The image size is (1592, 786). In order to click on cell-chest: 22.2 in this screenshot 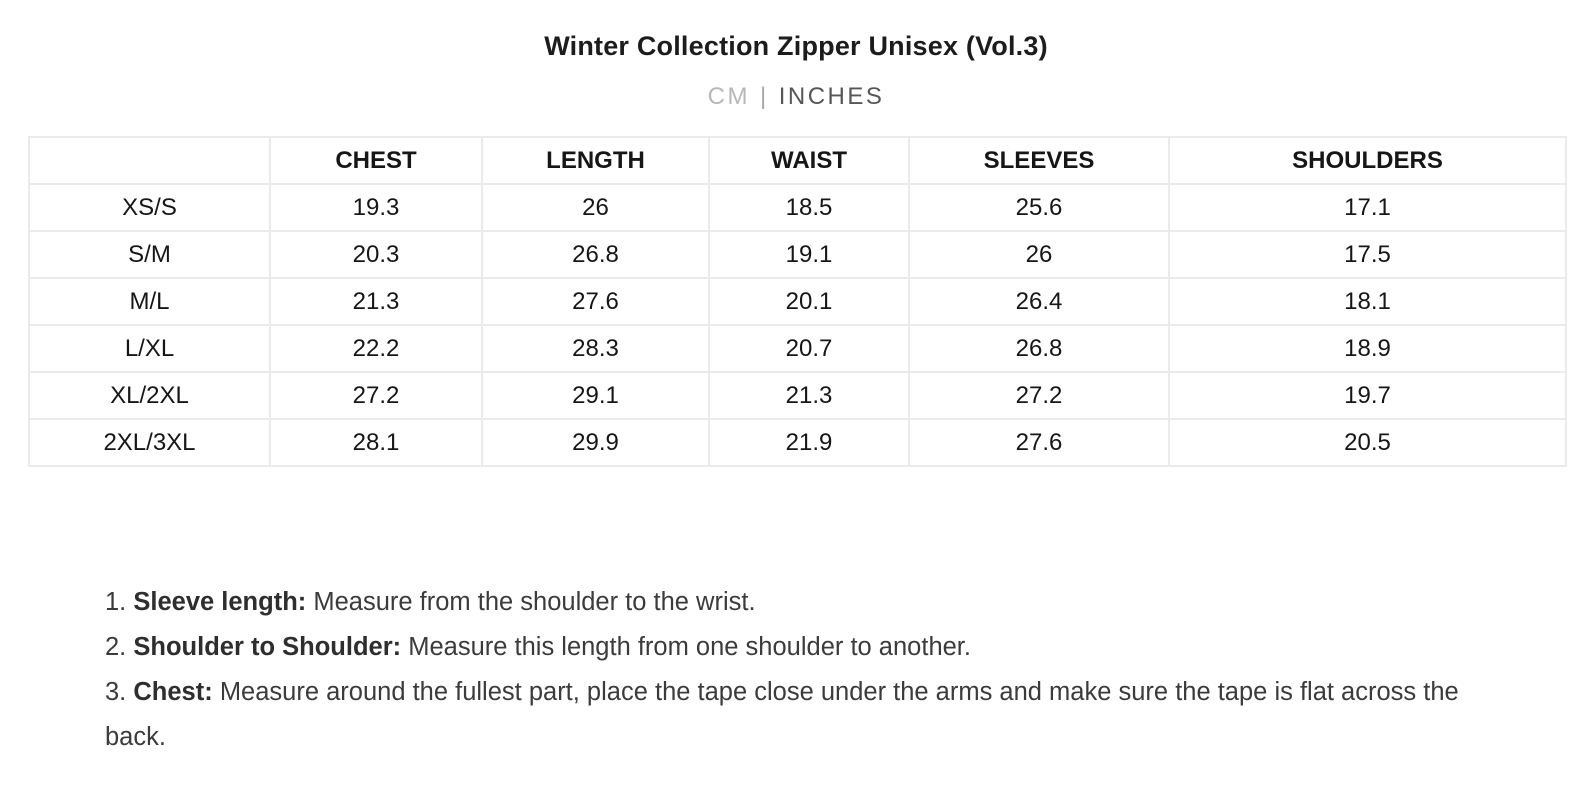, I will do `click(376, 348)`.